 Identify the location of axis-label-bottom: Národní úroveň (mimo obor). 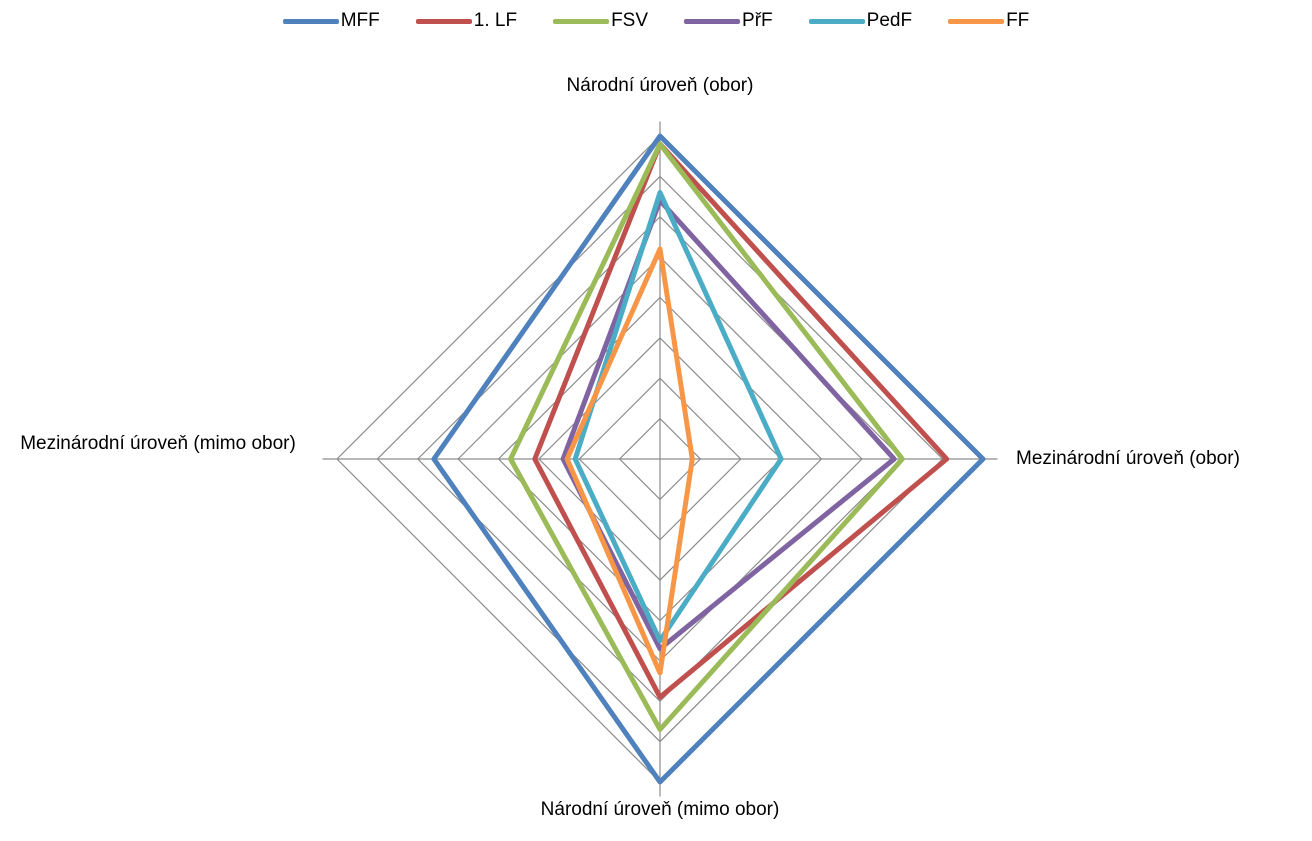
(660, 809).